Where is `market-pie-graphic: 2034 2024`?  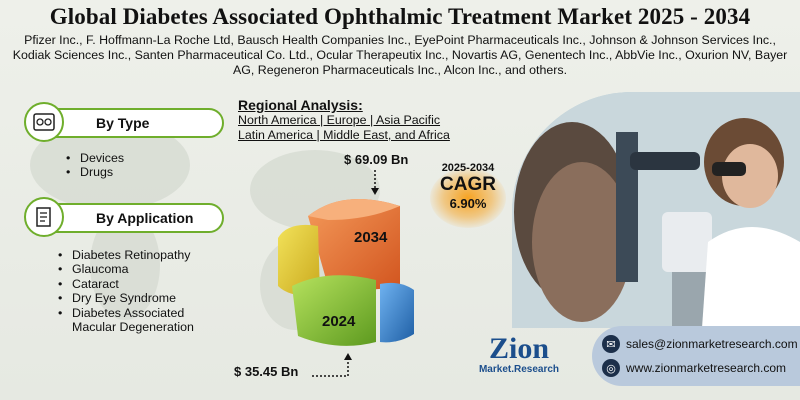 market-pie-graphic: 2034 2024 is located at coordinates (346, 272).